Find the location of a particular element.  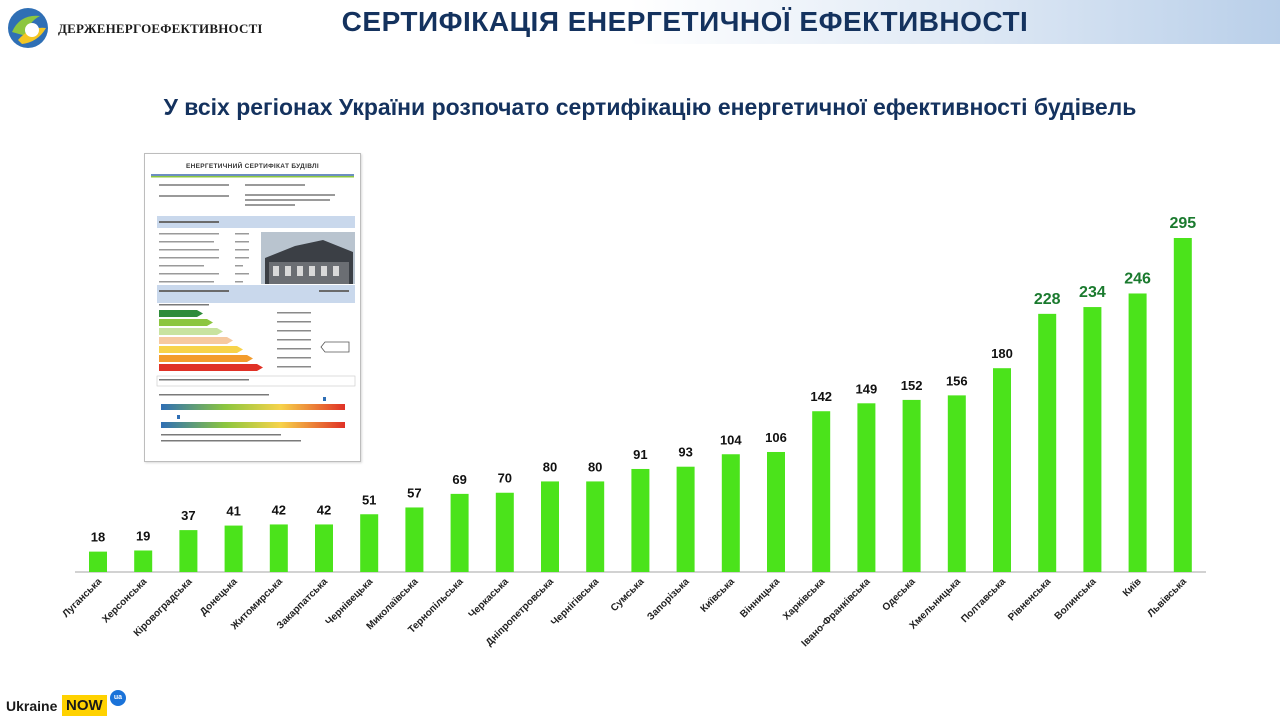

agency-name: ДЕРЖЕНЕРГОЕФЕКТИВНОСТІ is located at coordinates (160, 28).